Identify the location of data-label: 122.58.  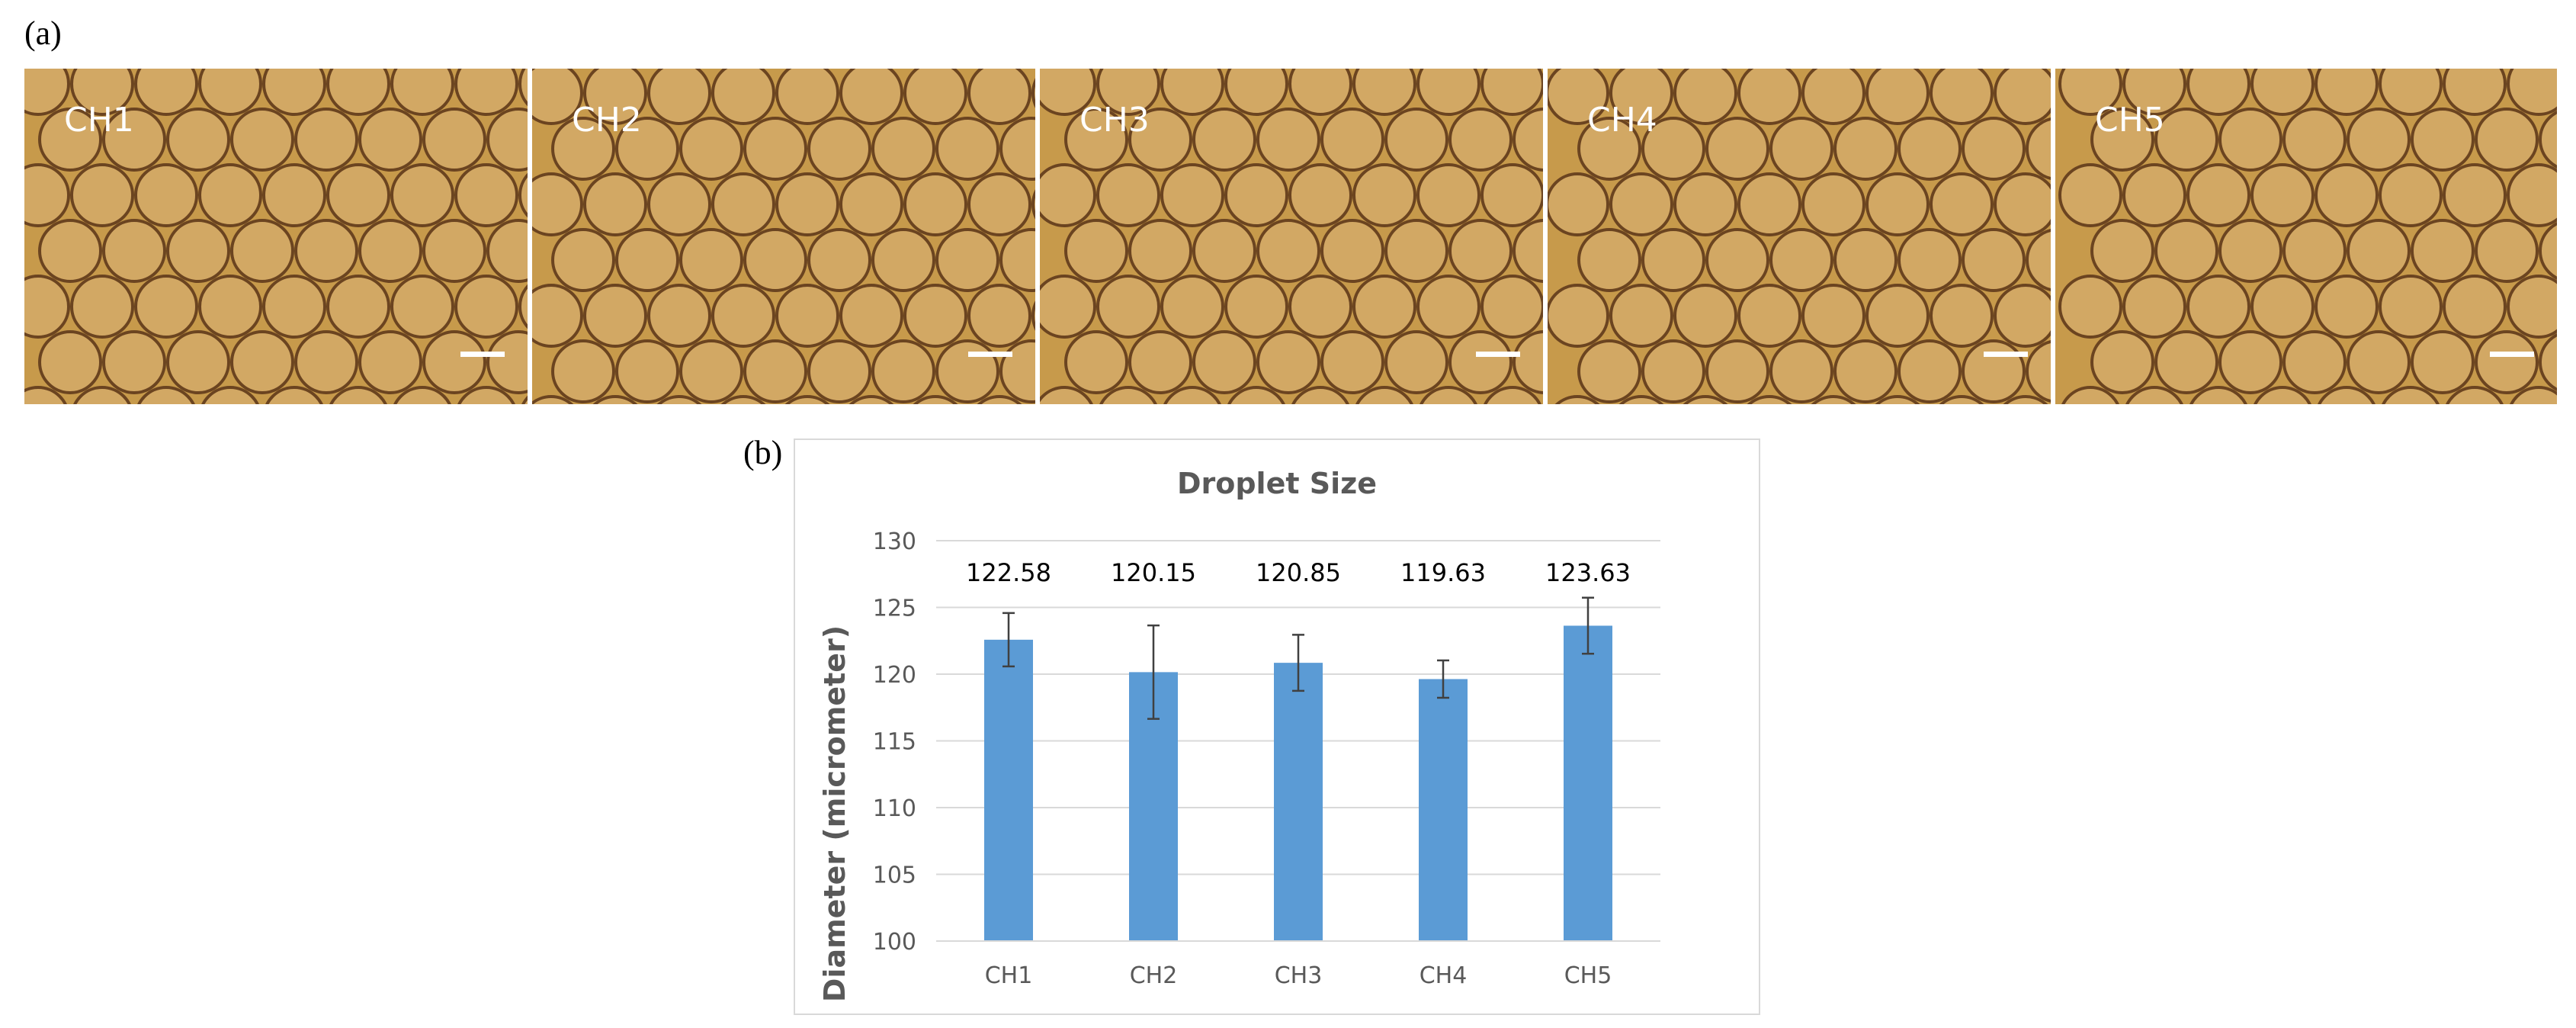
(1008, 572).